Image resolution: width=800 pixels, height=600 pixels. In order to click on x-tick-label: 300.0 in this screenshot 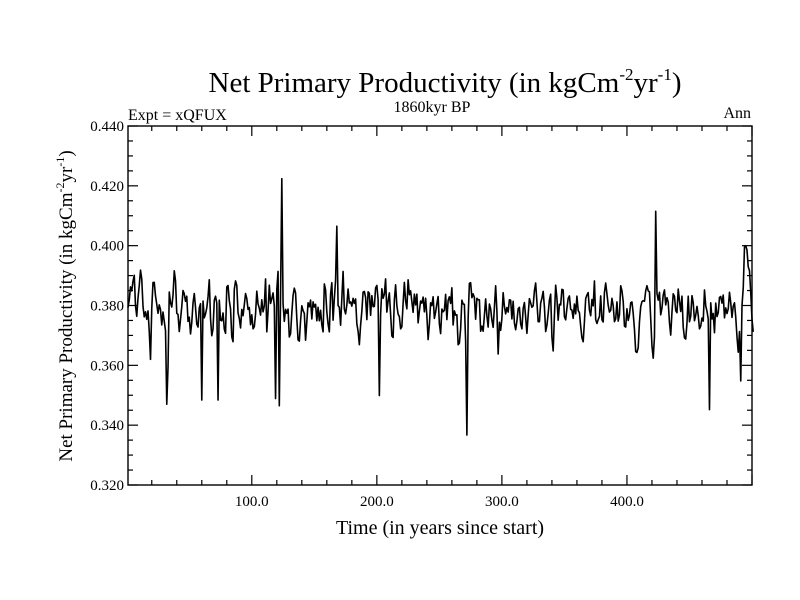, I will do `click(502, 502)`.